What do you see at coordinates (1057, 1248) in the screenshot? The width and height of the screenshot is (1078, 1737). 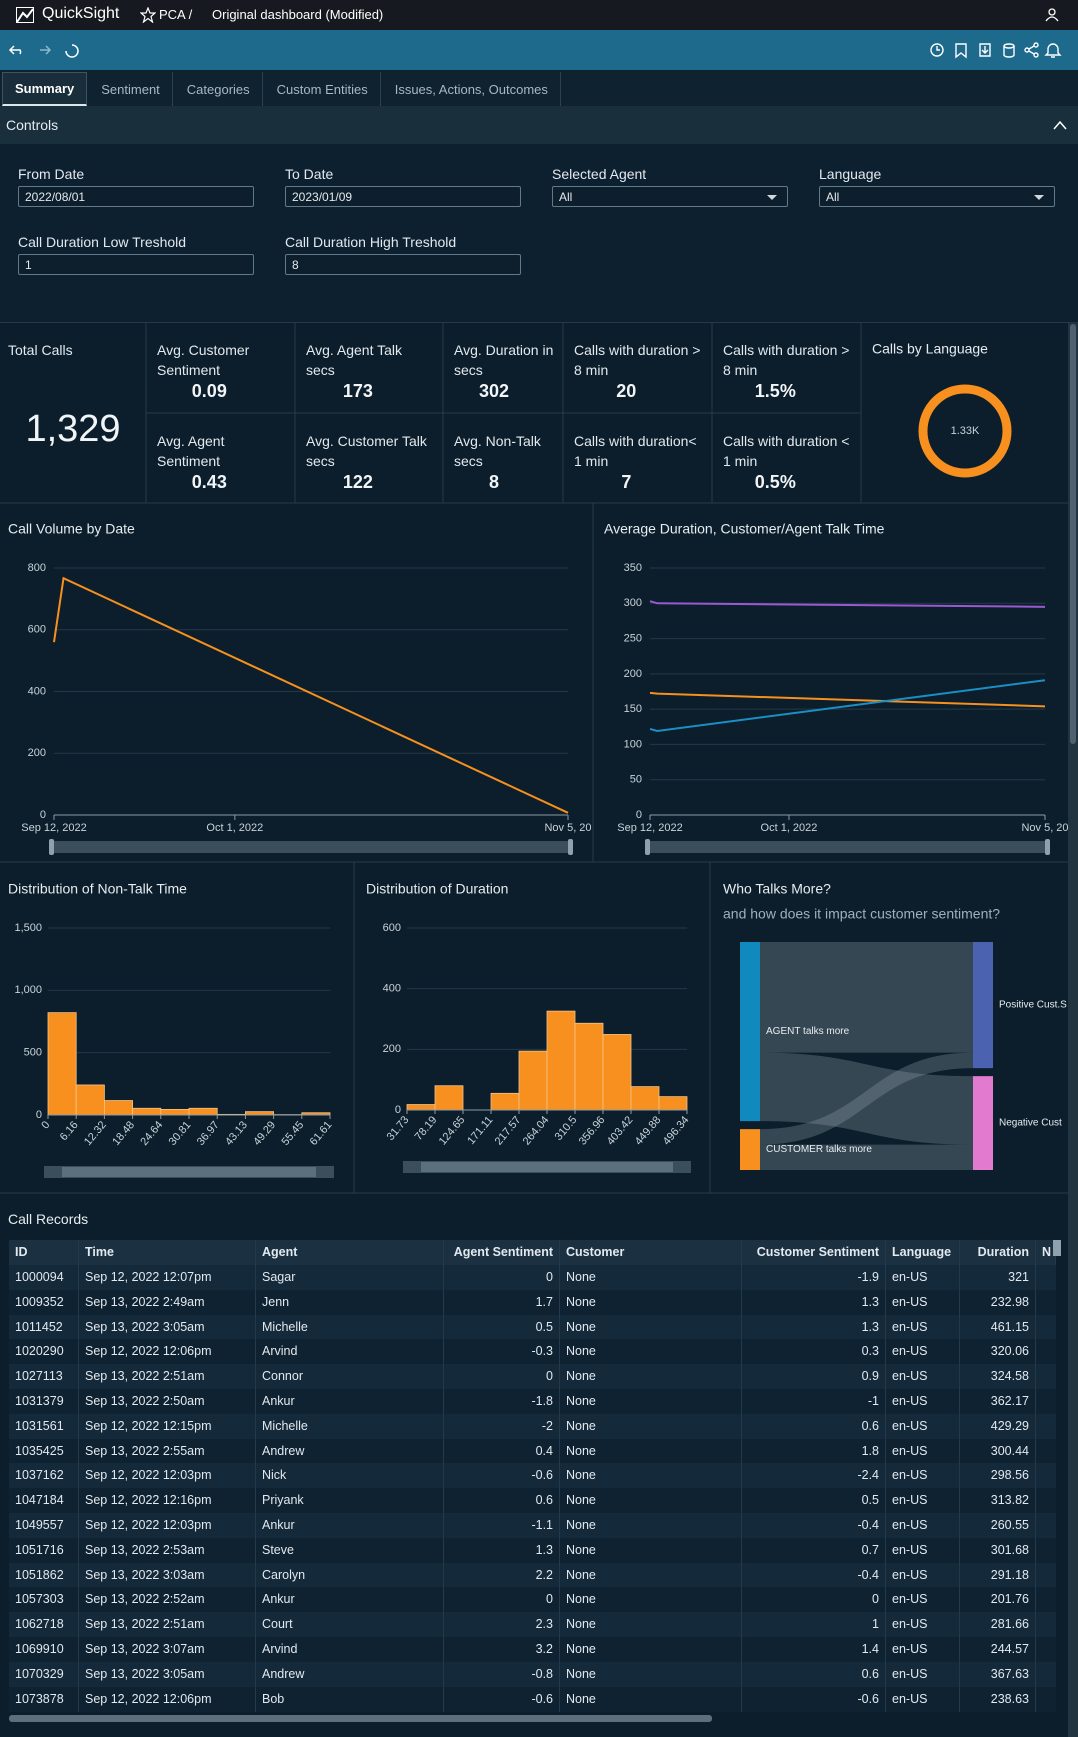 I see `table-scrollbar` at bounding box center [1057, 1248].